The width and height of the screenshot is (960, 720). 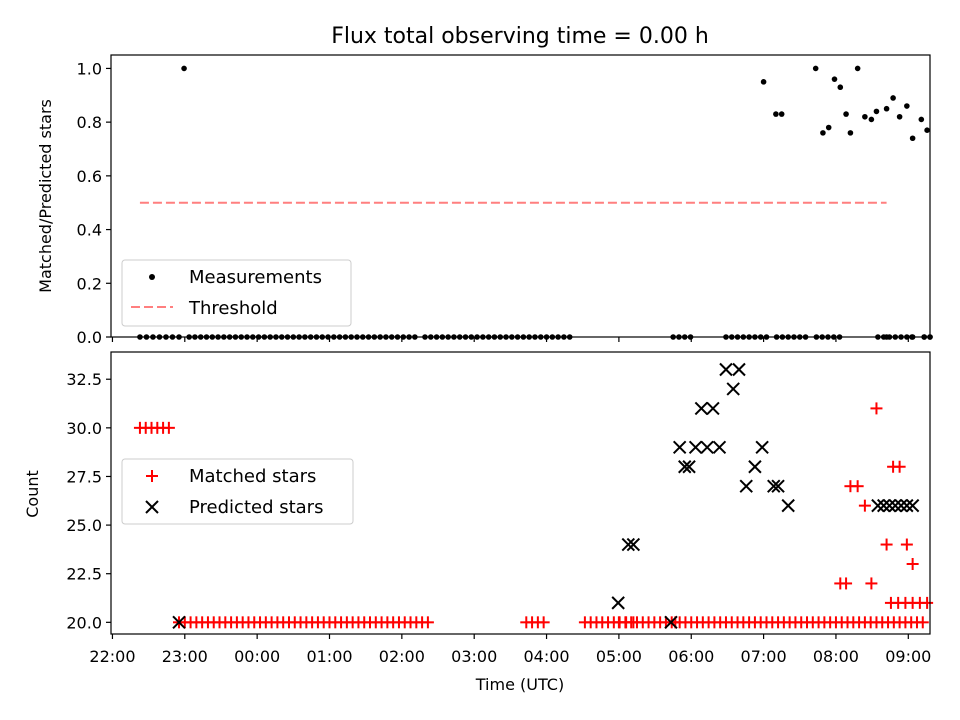 What do you see at coordinates (112, 656) in the screenshot?
I see `bottom-xtick-label: 22:00` at bounding box center [112, 656].